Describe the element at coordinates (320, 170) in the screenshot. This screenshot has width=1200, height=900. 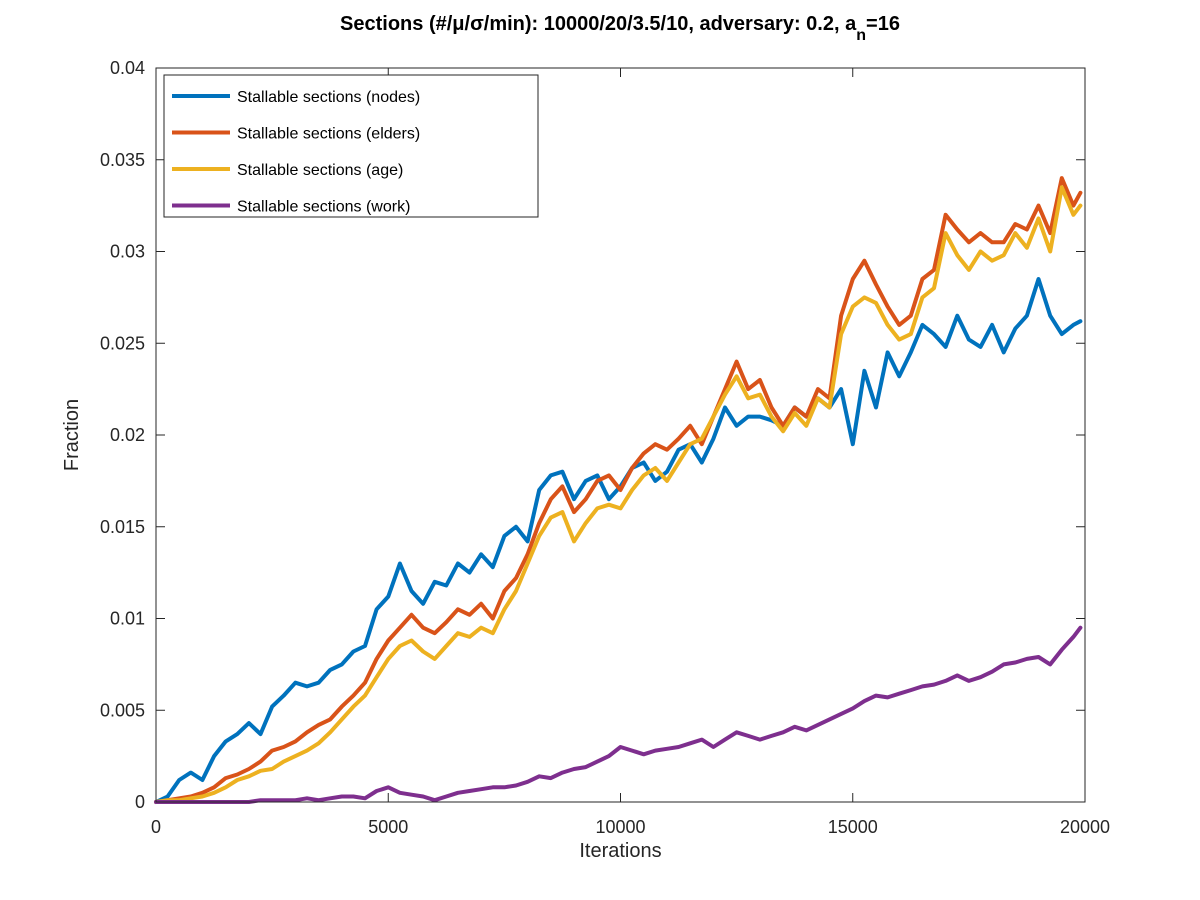
I see `legend-label: Stallable sections (age)` at that location.